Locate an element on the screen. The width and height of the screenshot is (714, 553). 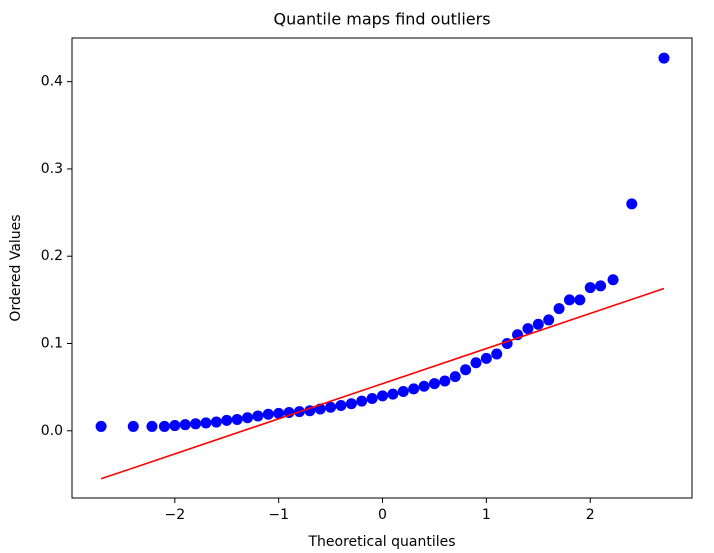
x-tick-label: 2 is located at coordinates (590, 515).